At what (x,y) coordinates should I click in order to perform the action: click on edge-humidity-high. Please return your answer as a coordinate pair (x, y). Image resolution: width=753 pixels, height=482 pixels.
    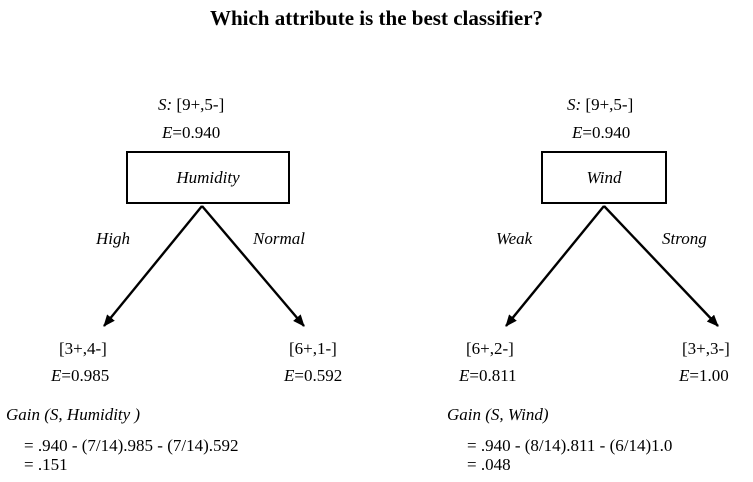
    Looking at the image, I should click on (153, 266).